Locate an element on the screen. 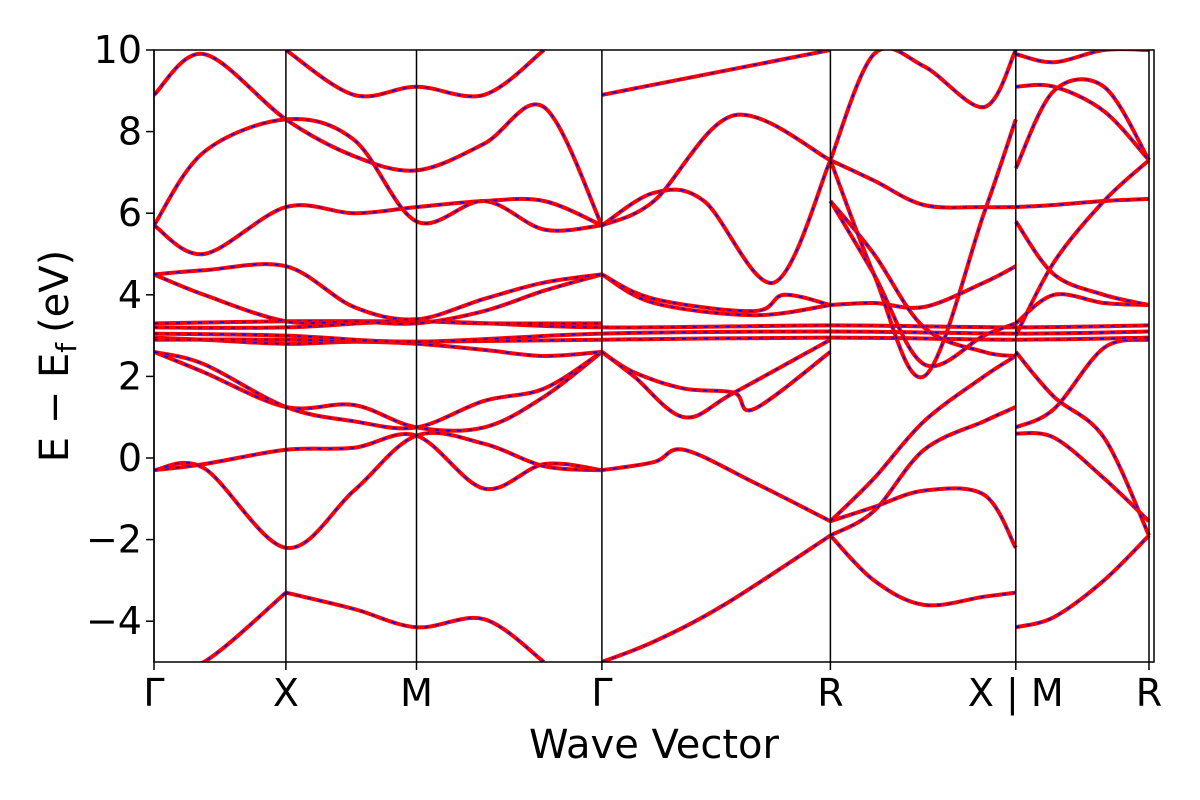 The height and width of the screenshot is (800, 1200). y-tick-label-4: 4 is located at coordinates (130, 295).